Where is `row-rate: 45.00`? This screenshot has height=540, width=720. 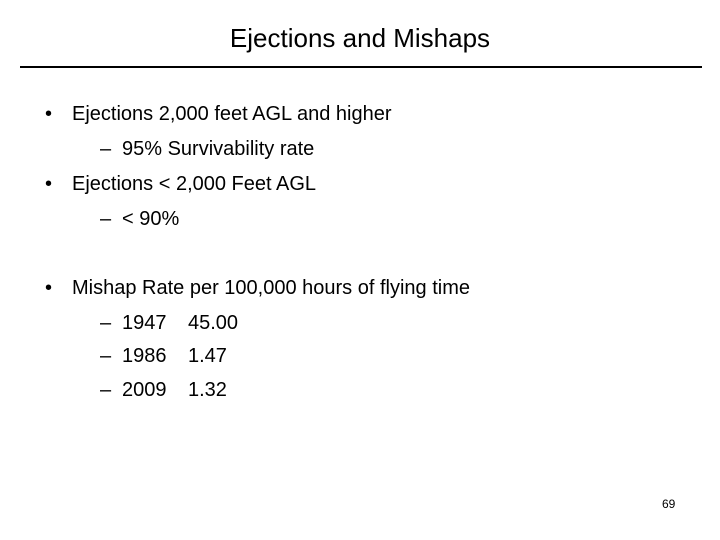
row-rate: 45.00 is located at coordinates (213, 323).